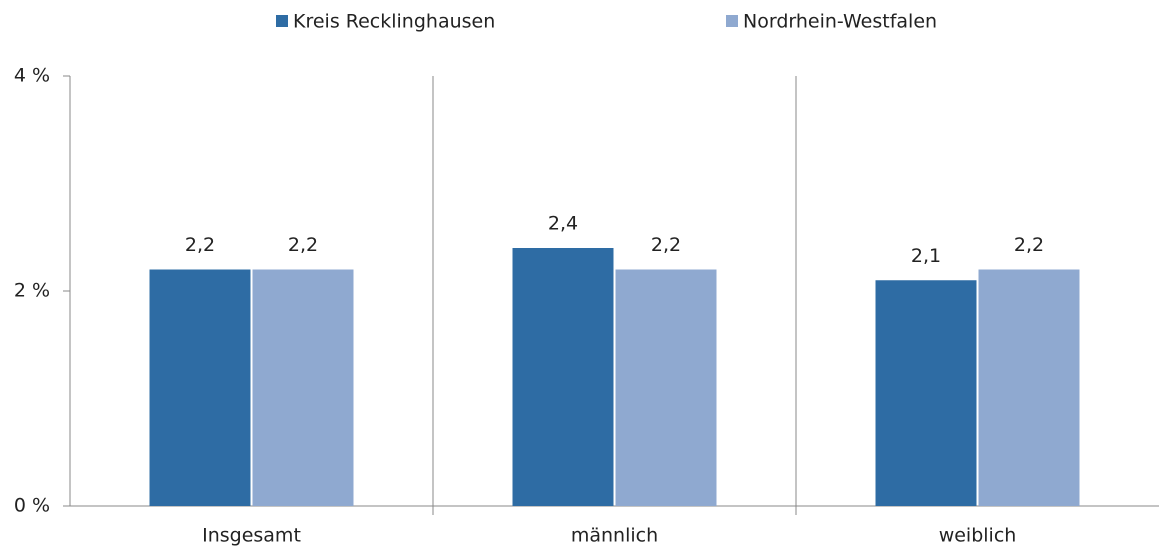 The width and height of the screenshot is (1160, 551). I want to click on legend-label: Nordrhein-Westfalen, so click(840, 22).